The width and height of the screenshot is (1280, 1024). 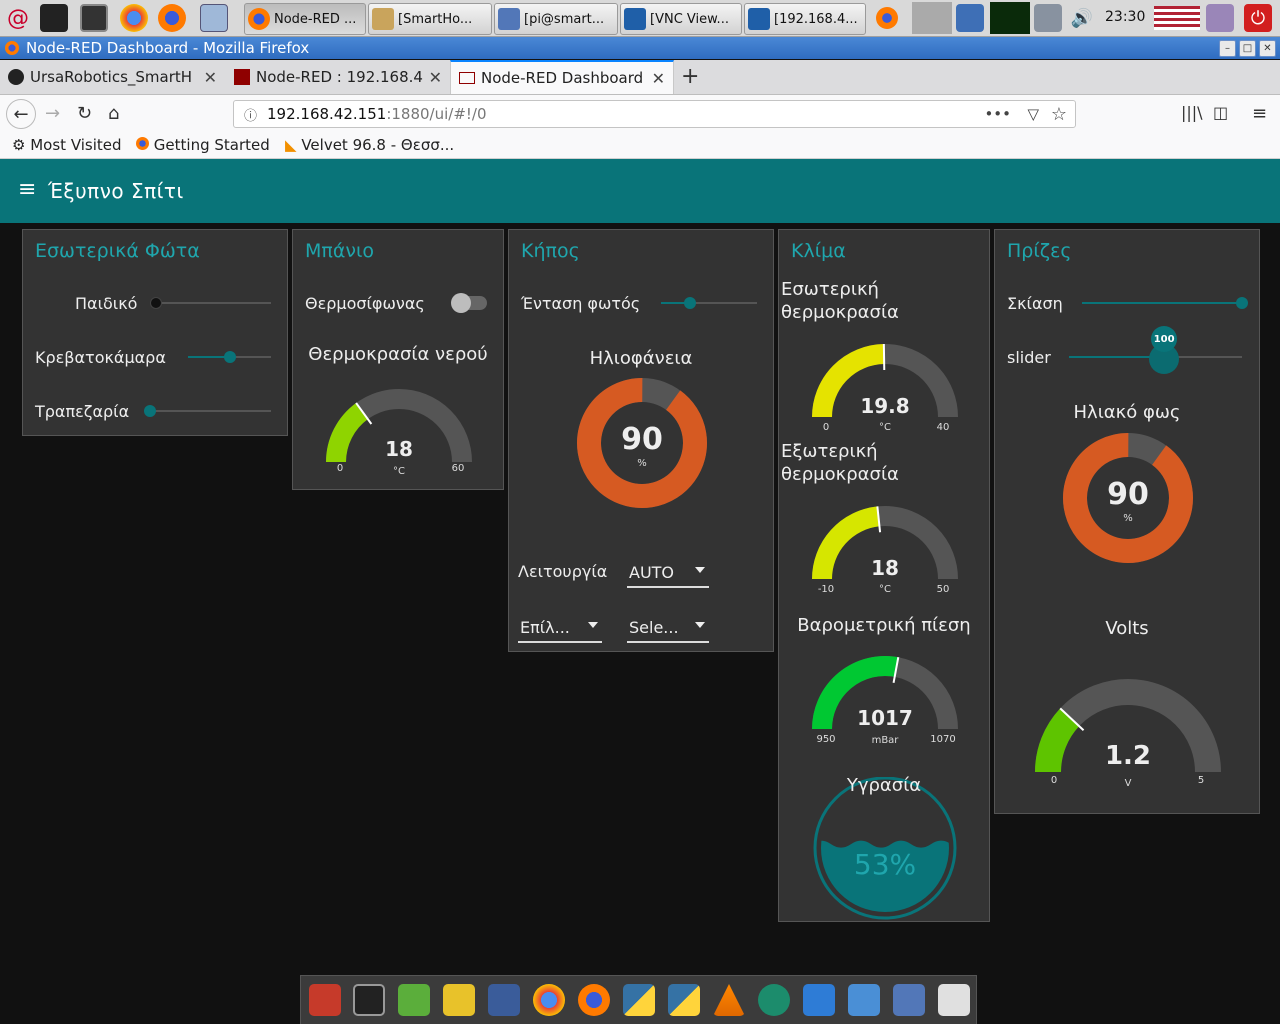 I want to click on hamburger-menu-icon: ≡, so click(x=27, y=189).